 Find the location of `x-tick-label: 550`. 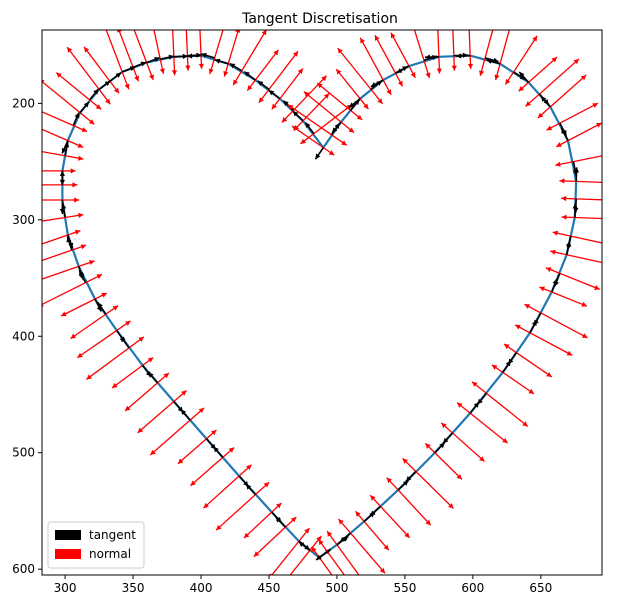

x-tick-label: 550 is located at coordinates (404, 588).